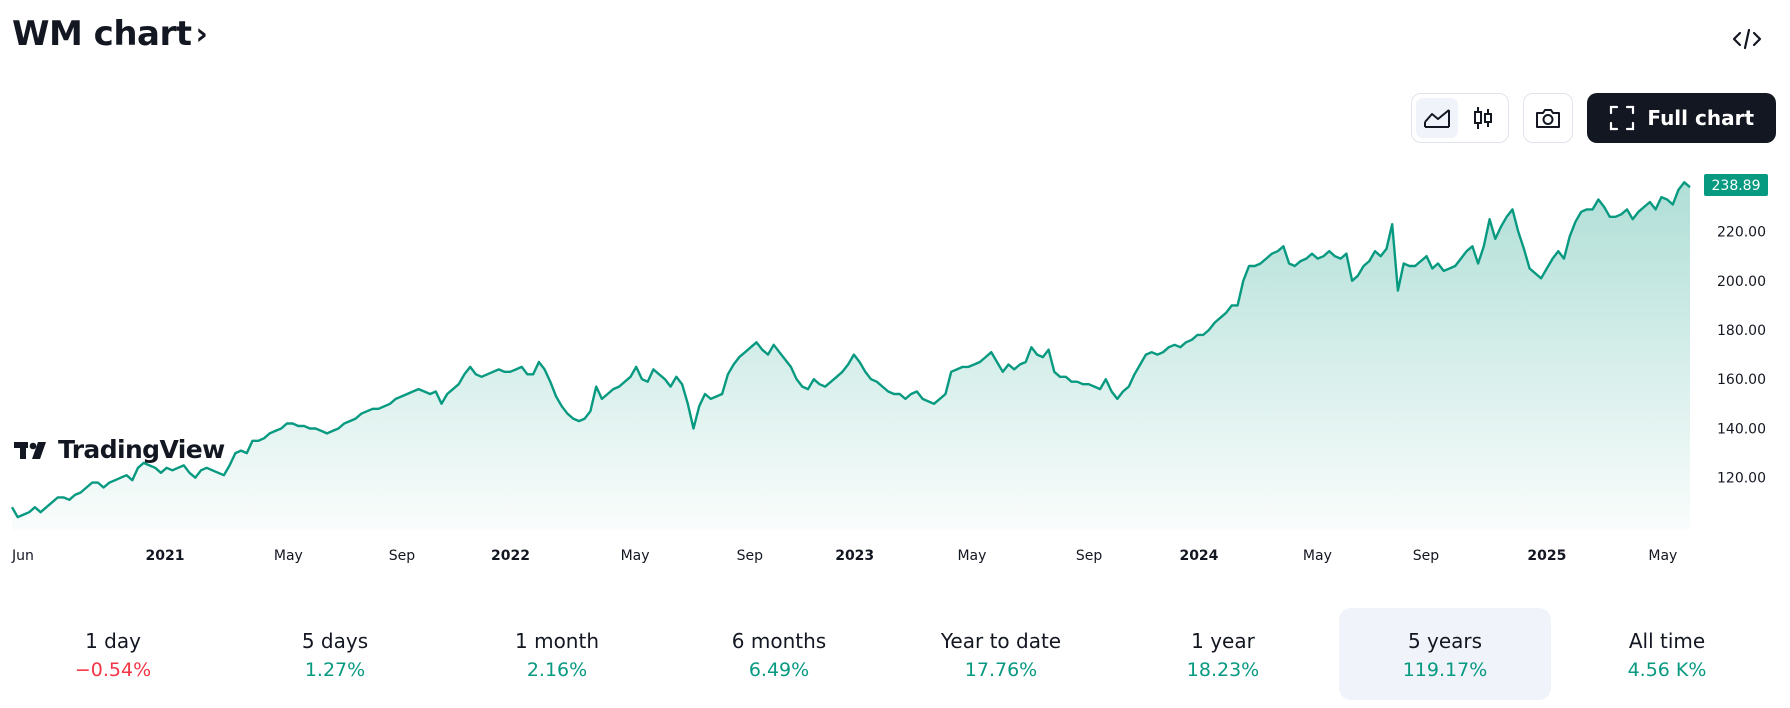  What do you see at coordinates (1223, 654) in the screenshot?
I see `period-1-year: 1 year 18.23%` at bounding box center [1223, 654].